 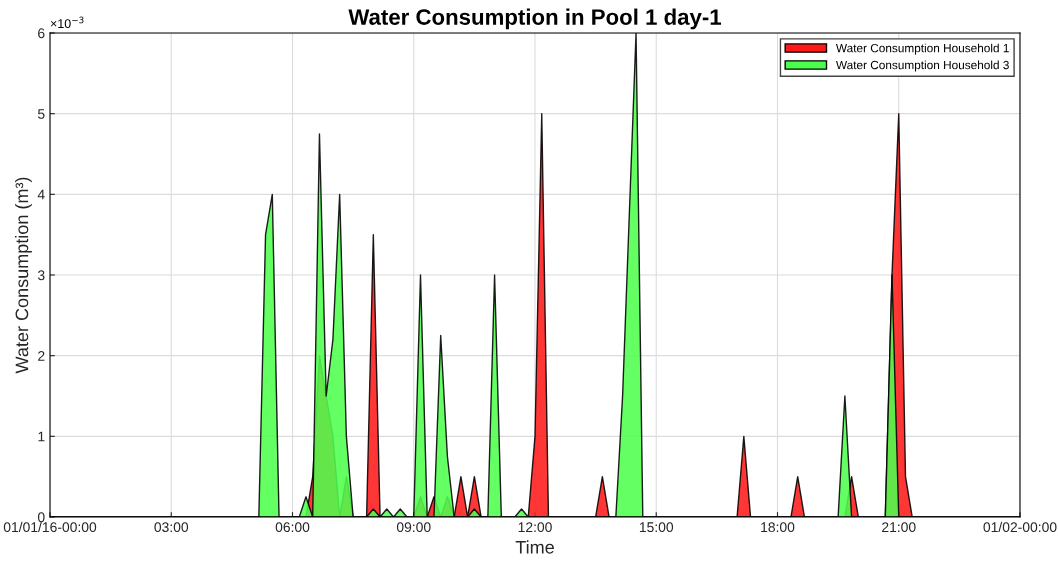 What do you see at coordinates (534, 547) in the screenshot?
I see `x-axis-title: Time` at bounding box center [534, 547].